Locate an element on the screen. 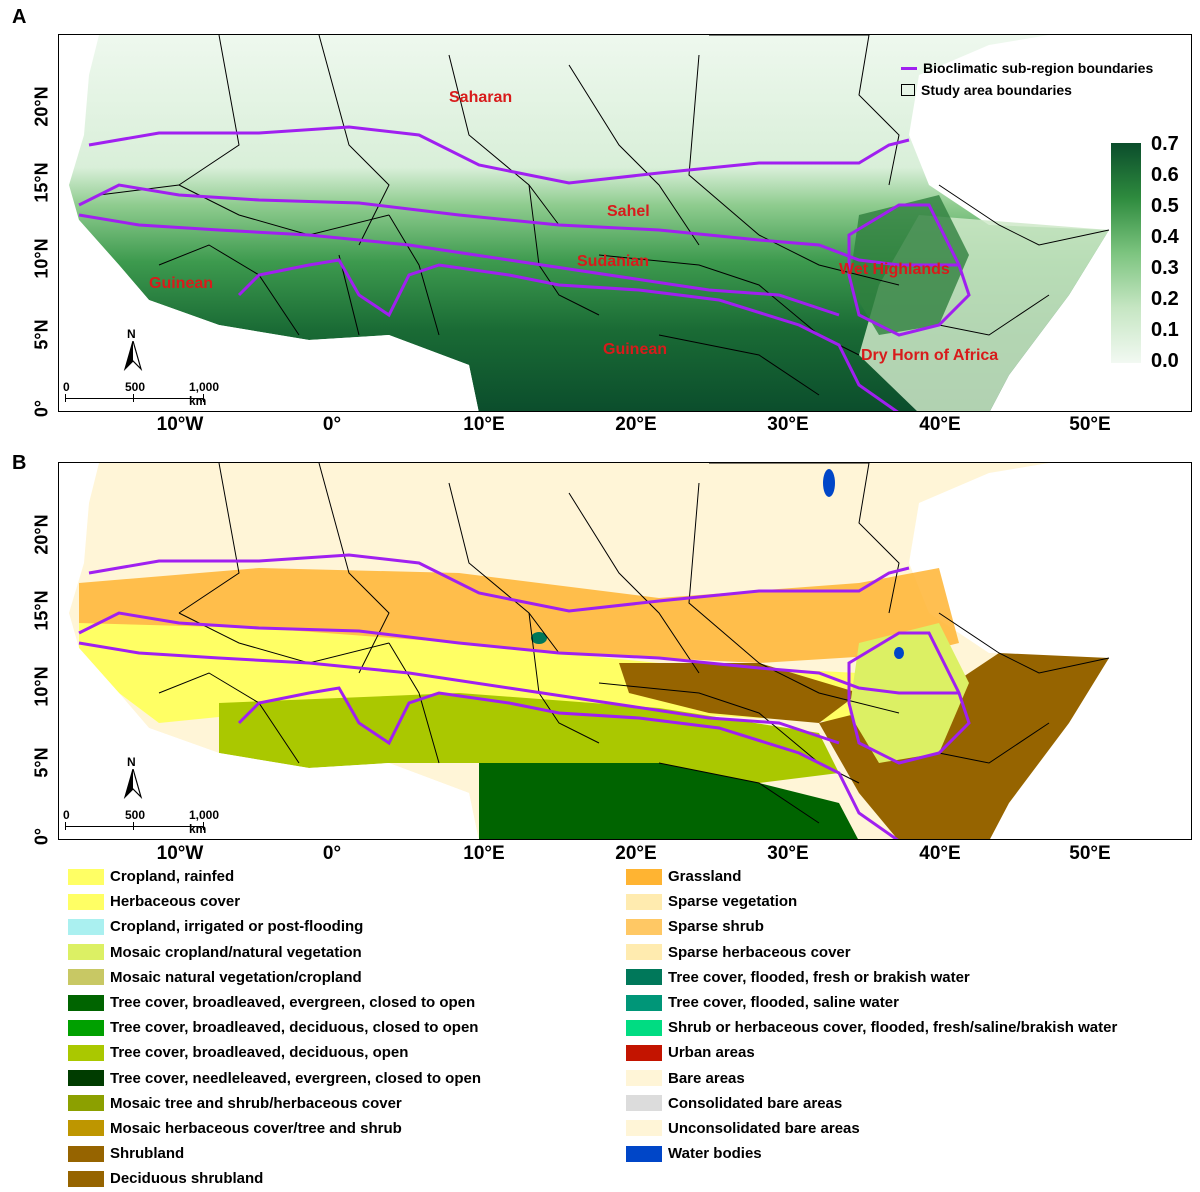  north-arrow-icon is located at coordinates (133, 783).